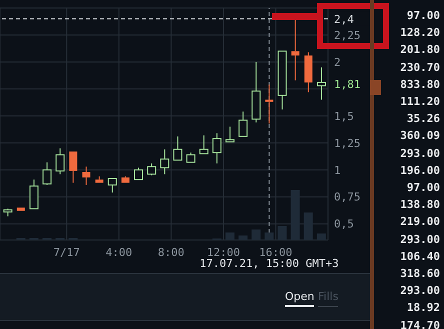  What do you see at coordinates (420, 84) in the screenshot?
I see `text: 833.80` at bounding box center [420, 84].